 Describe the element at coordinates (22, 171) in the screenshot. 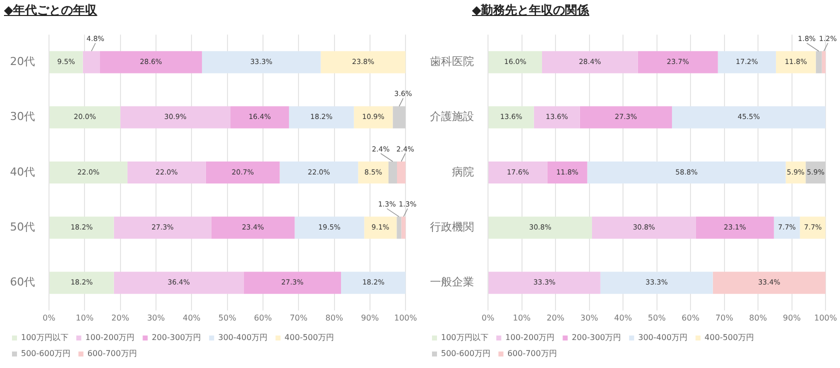

I see `y-tick-label: 40代` at that location.